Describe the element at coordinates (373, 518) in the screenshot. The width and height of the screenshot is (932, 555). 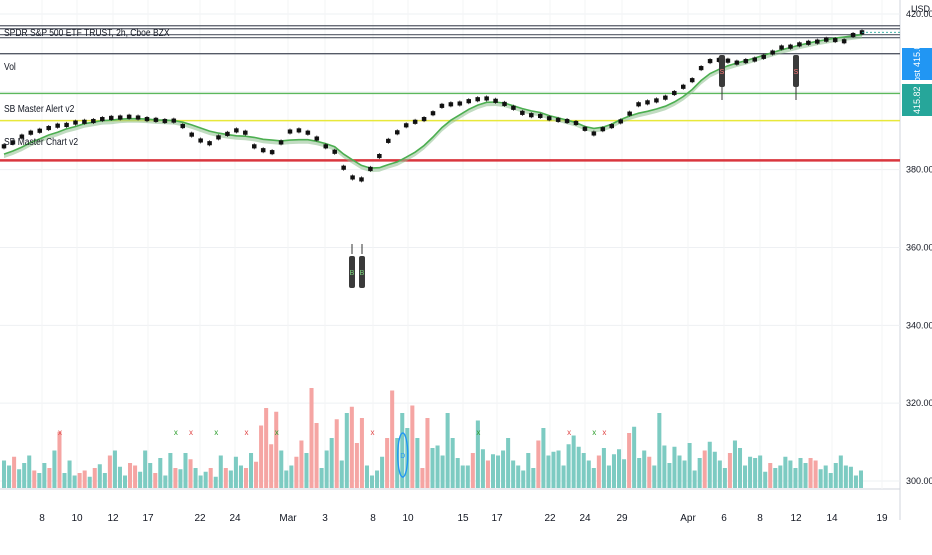
I see `x-tick-label: 8` at that location.